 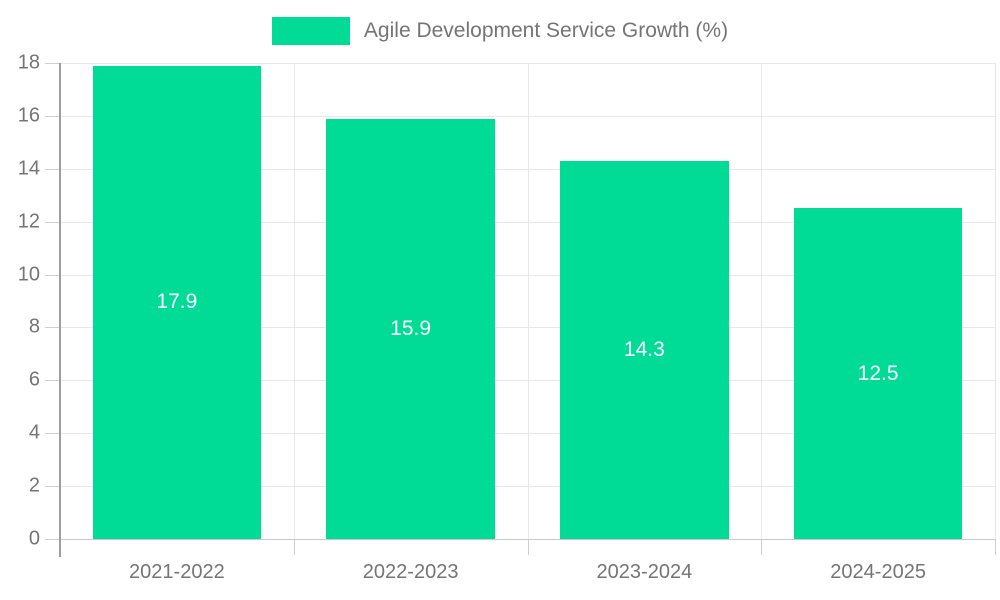 What do you see at coordinates (878, 572) in the screenshot?
I see `x-axis-category-label: 2024-2025` at bounding box center [878, 572].